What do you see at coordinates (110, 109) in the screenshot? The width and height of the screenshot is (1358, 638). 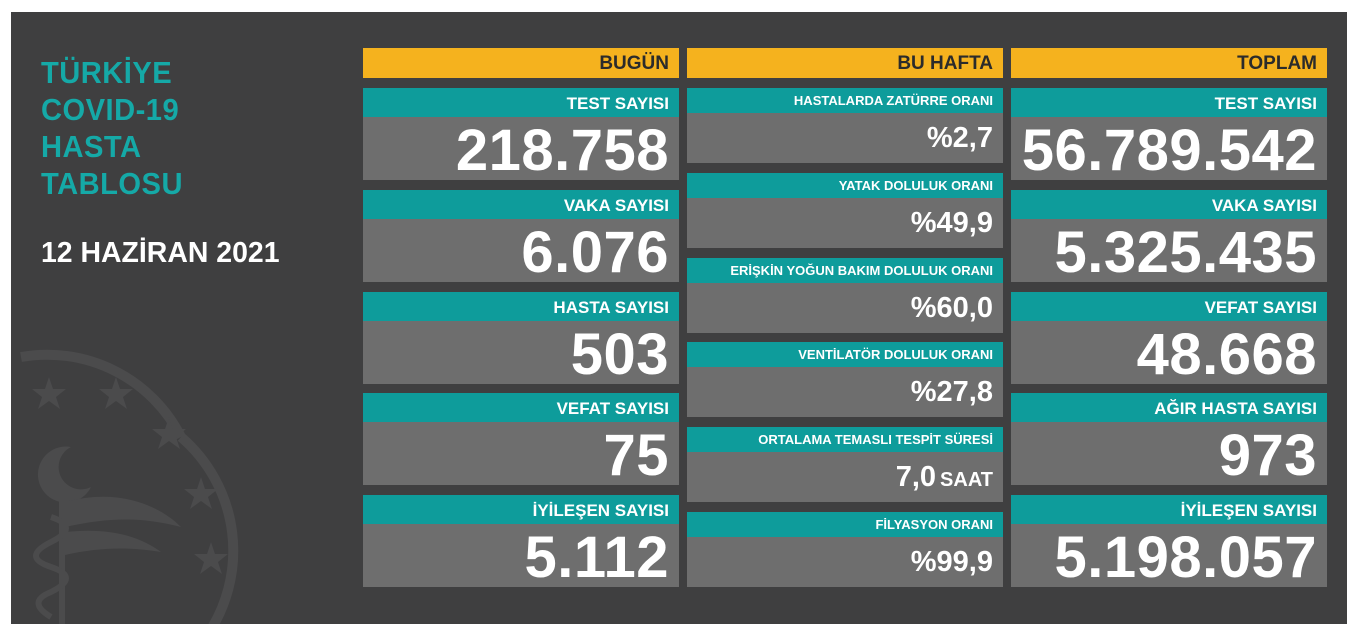 I see `title-line: COVID-19` at bounding box center [110, 109].